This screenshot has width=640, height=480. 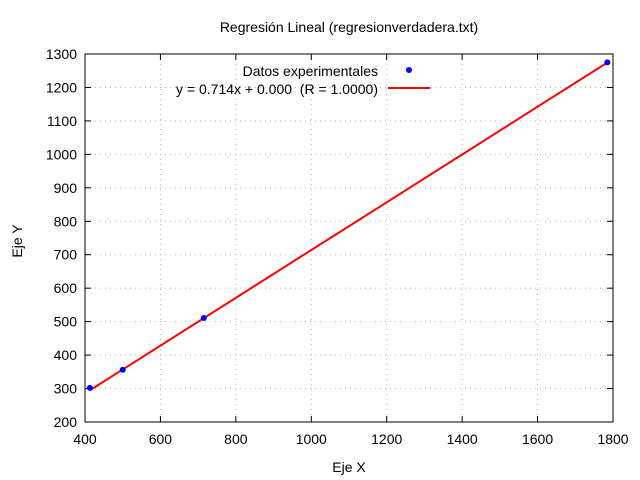 I want to click on y-tick-label: 700, so click(x=66, y=255).